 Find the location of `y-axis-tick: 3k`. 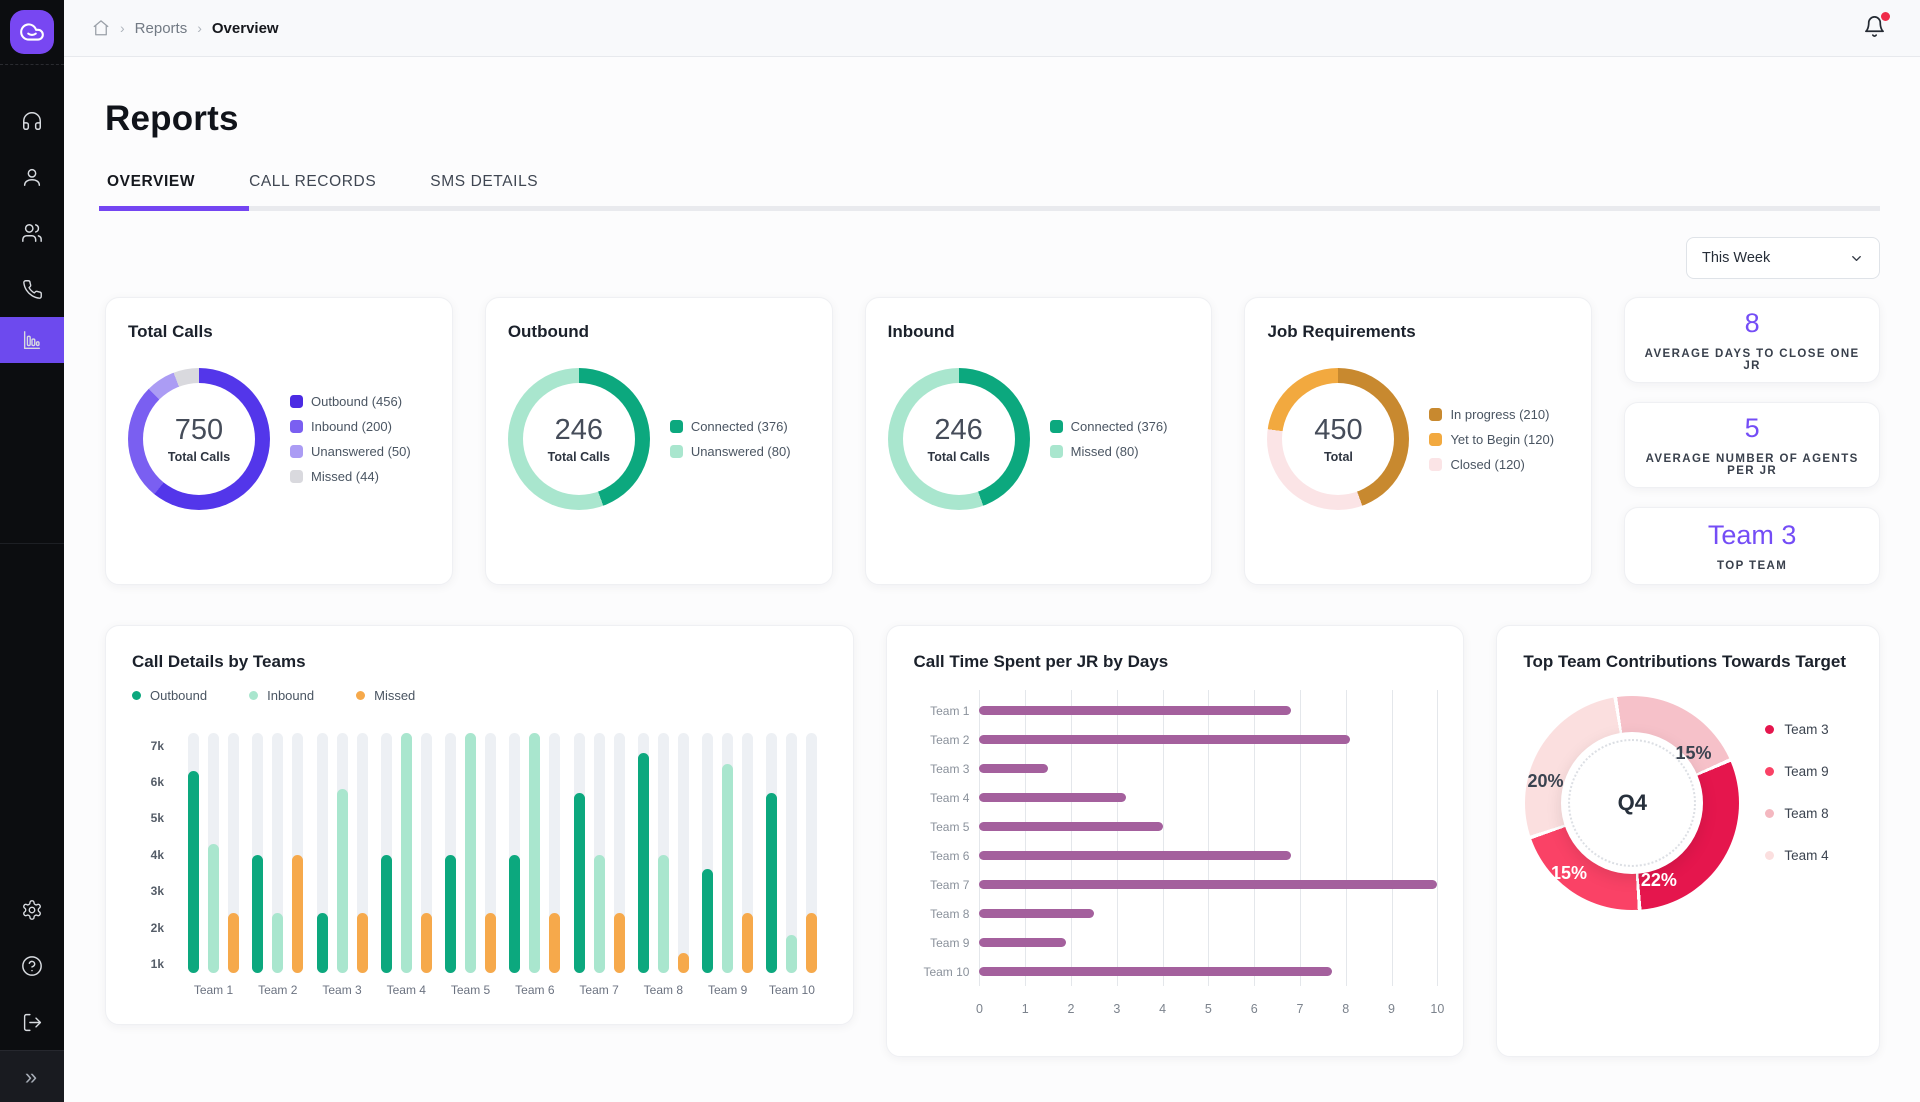

y-axis-tick: 3k is located at coordinates (157, 891).